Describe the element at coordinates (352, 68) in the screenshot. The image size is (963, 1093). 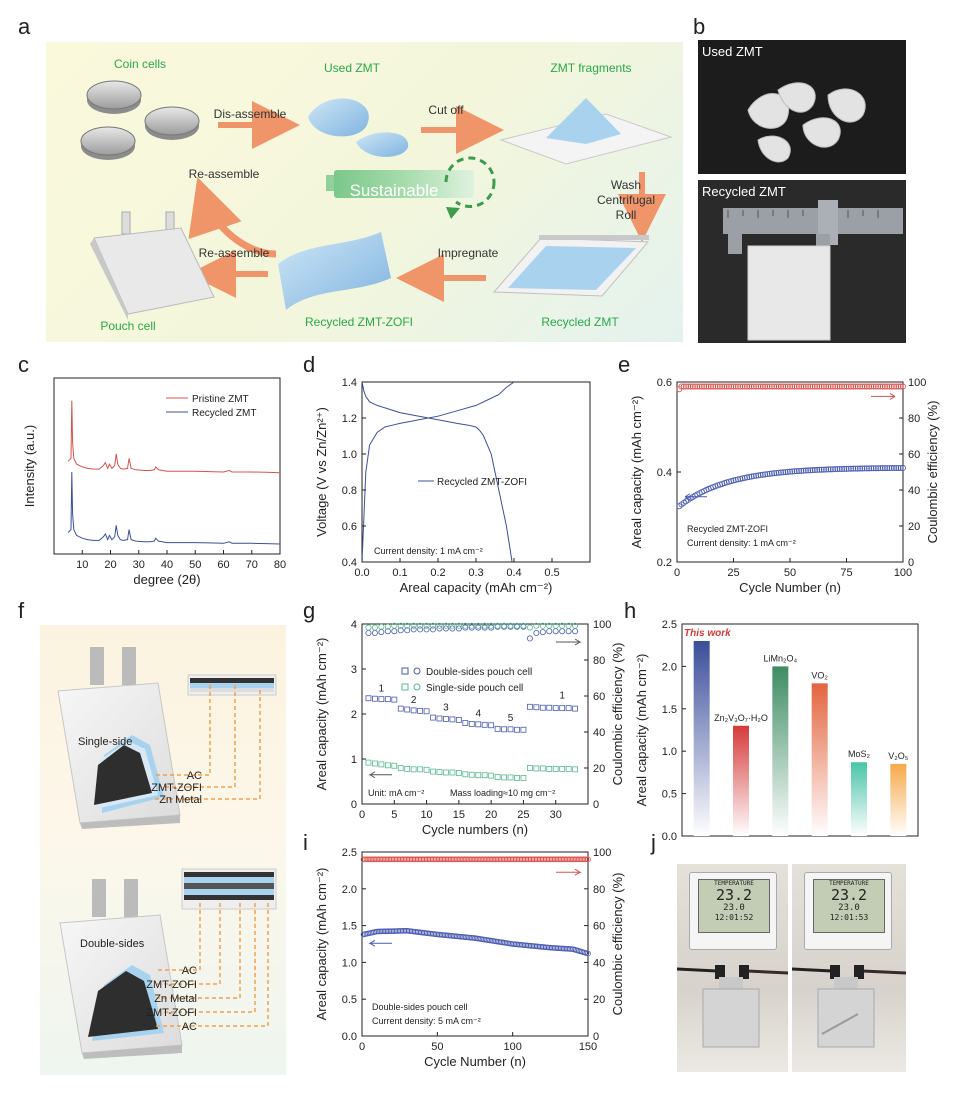
I see `label-used-zmt: Used ZMT` at that location.